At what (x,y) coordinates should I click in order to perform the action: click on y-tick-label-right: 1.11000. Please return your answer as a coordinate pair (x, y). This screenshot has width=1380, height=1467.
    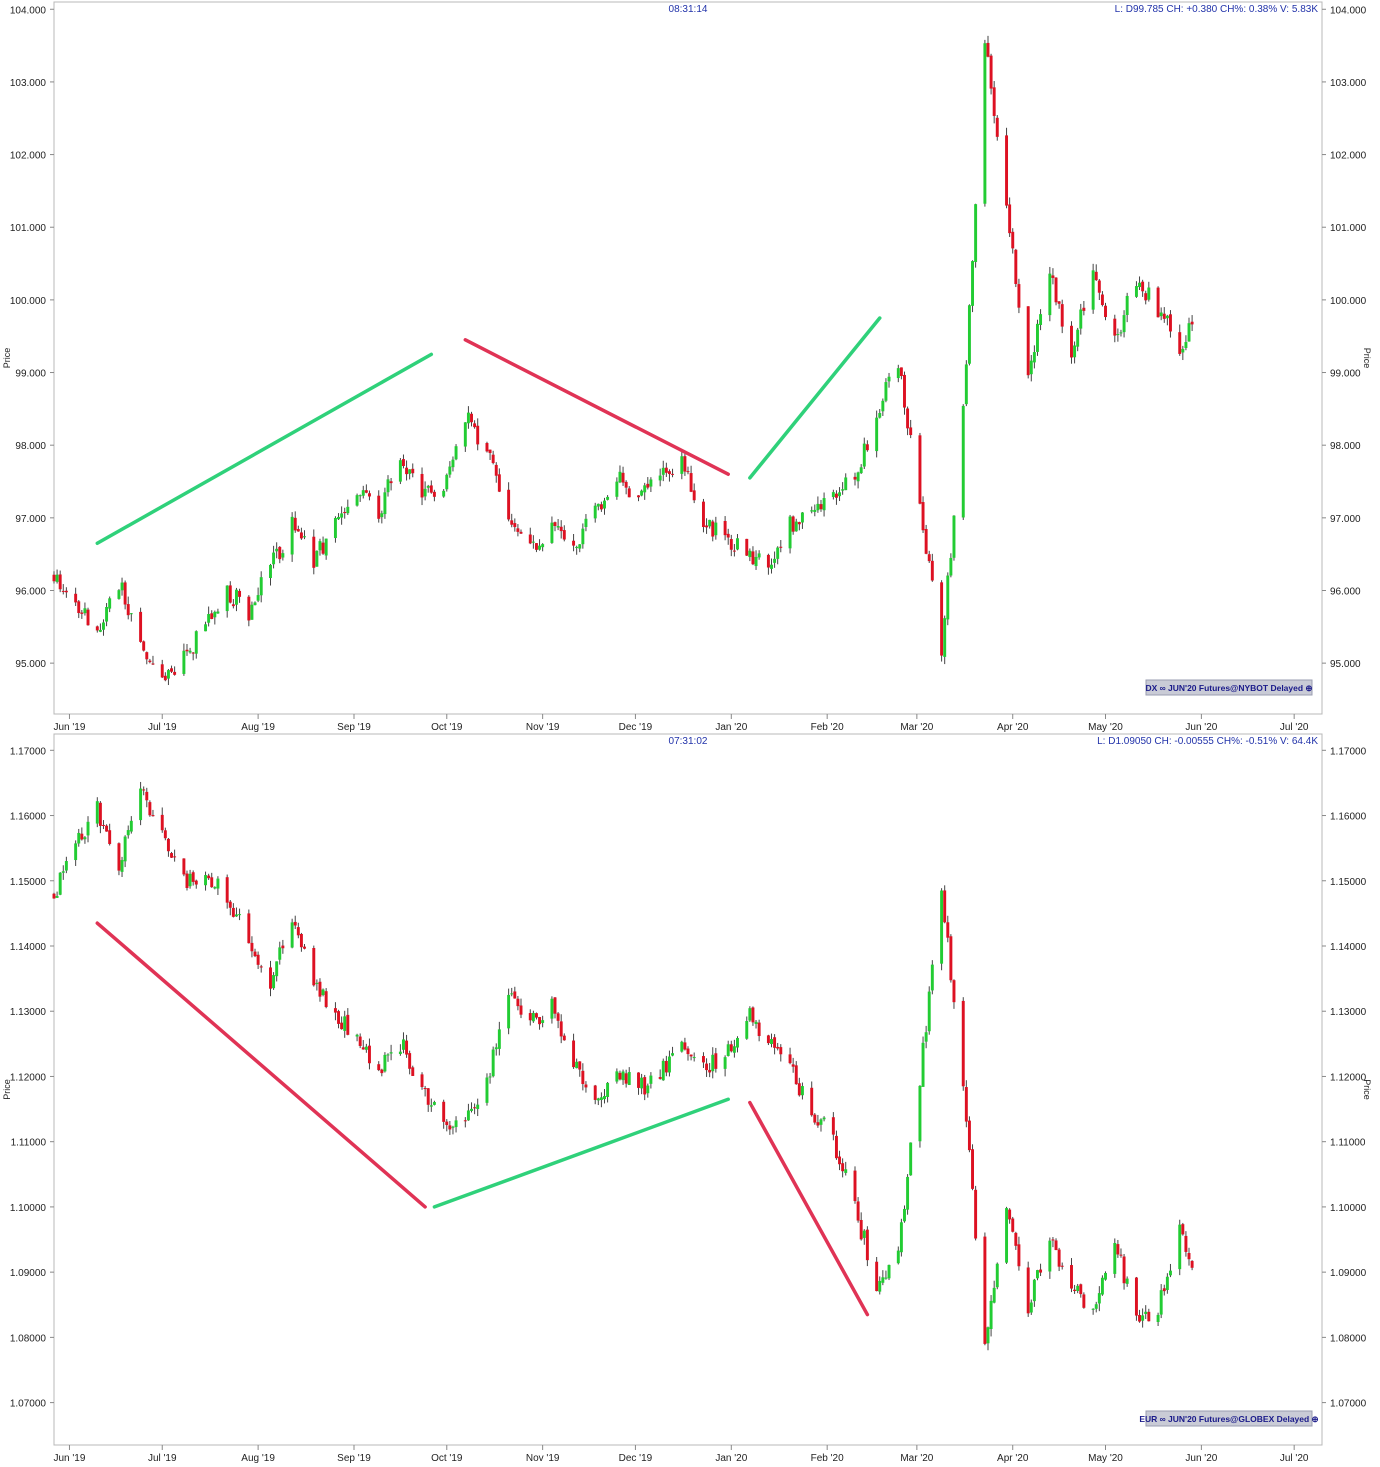
    Looking at the image, I should click on (1348, 1143).